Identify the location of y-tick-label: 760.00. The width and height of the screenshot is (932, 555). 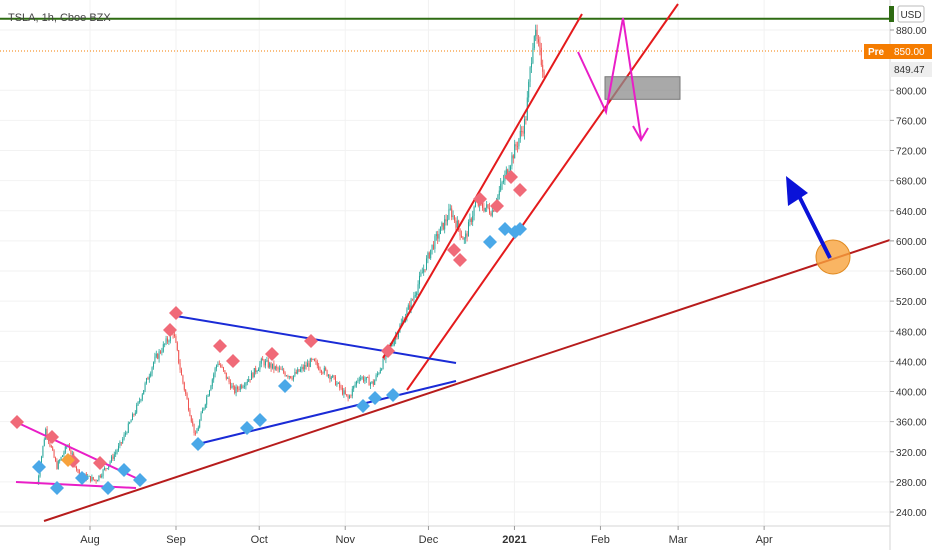
(911, 121).